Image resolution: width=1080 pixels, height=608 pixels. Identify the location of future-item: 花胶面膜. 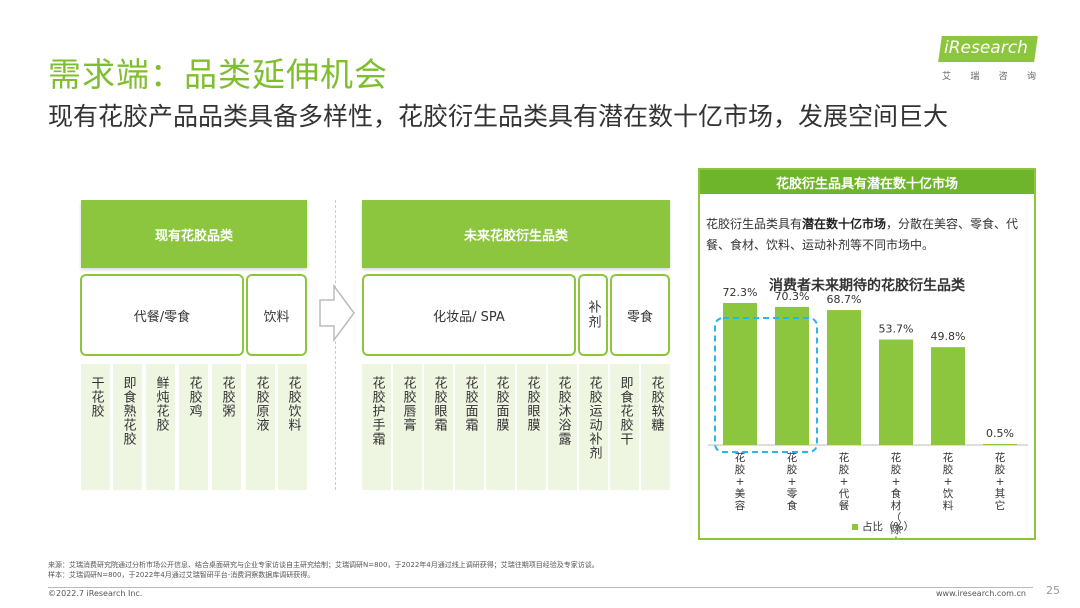
(500, 427).